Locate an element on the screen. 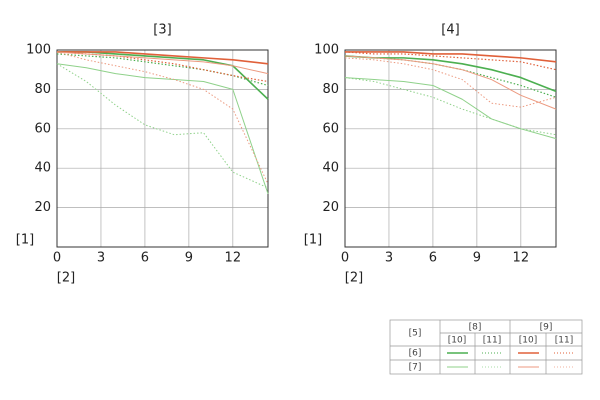 Image resolution: width=600 pixels, height=400 pixels. table-group: [8] is located at coordinates (475, 328).